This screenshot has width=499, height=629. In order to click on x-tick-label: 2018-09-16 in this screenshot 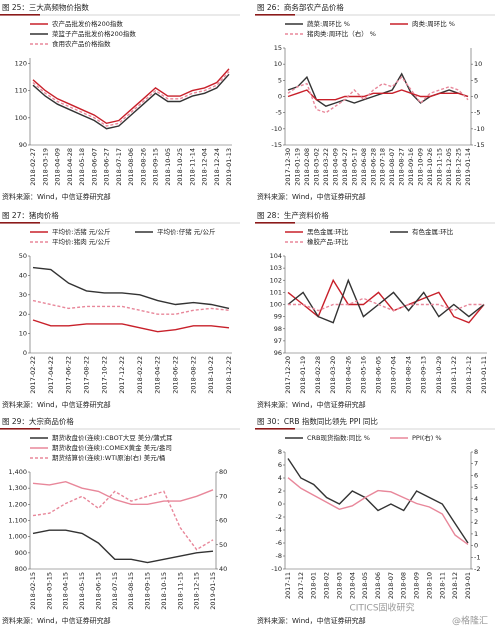, I will do `click(411, 167)`.